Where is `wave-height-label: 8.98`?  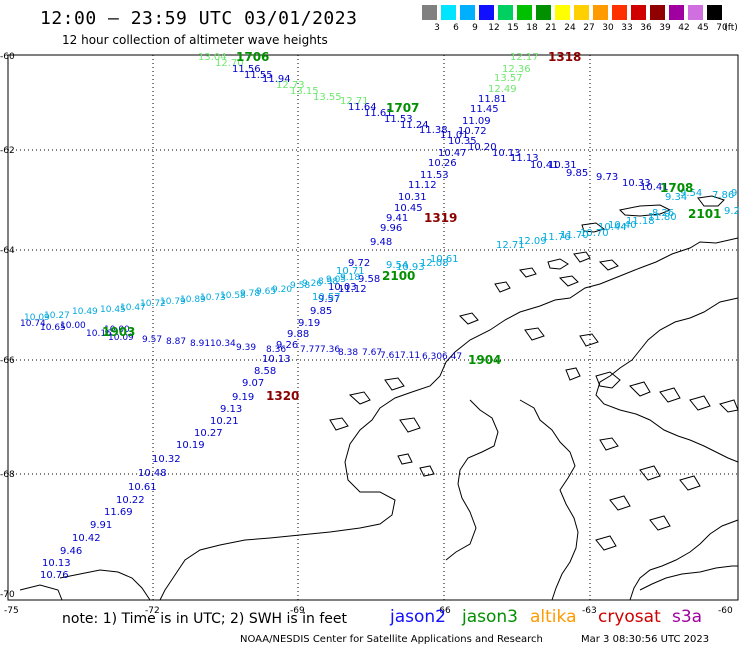 wave-height-label: 8.98 is located at coordinates (328, 282).